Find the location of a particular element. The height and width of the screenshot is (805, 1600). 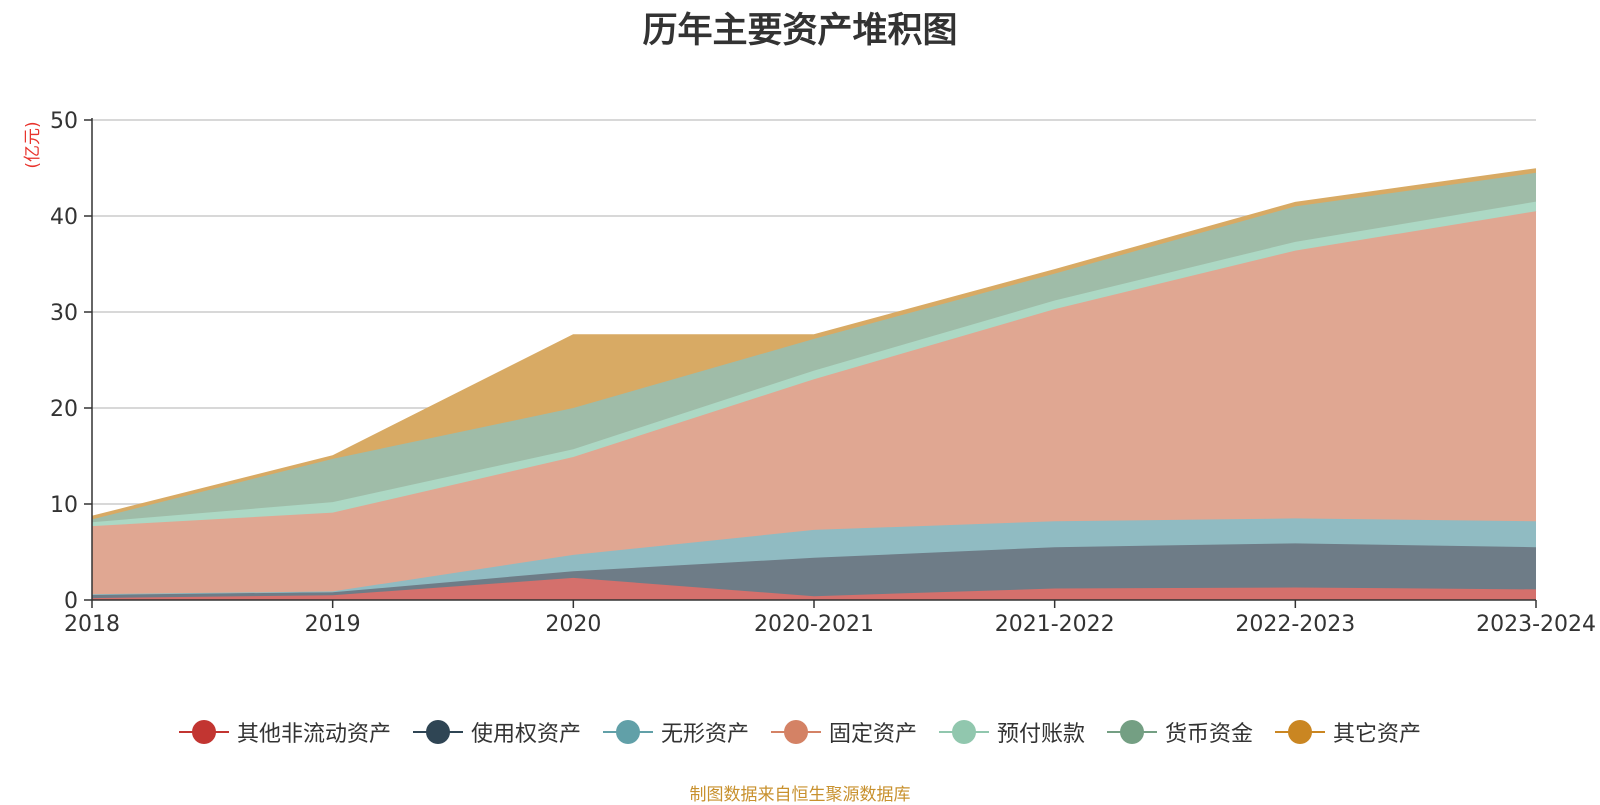

x-tick-label: 2022-2023 is located at coordinates (1295, 624).